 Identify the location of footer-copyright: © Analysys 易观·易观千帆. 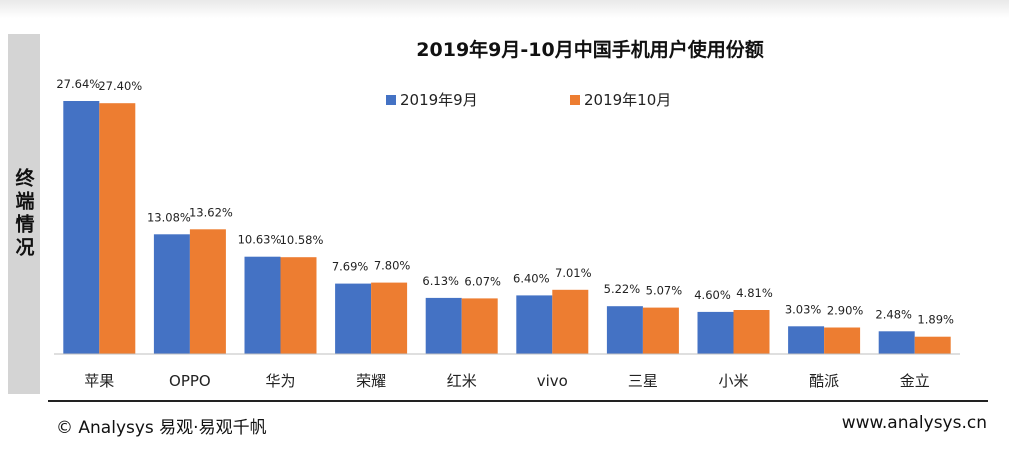
(161, 428).